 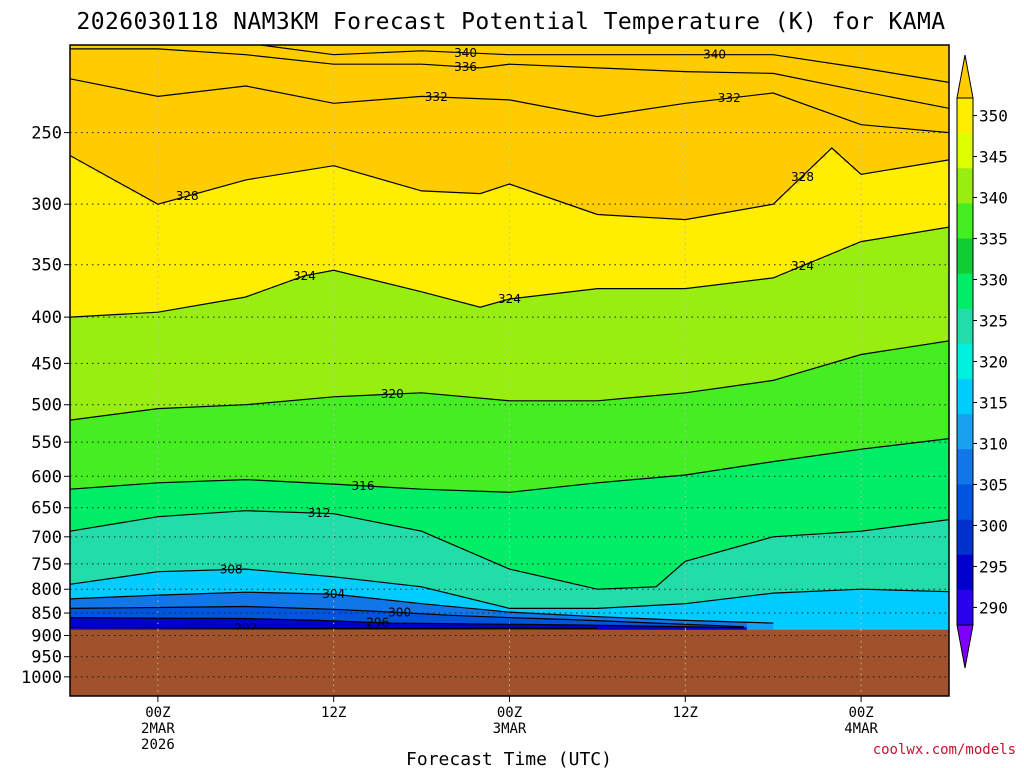 I want to click on x-tick-label: 3MAR, so click(x=510, y=729).